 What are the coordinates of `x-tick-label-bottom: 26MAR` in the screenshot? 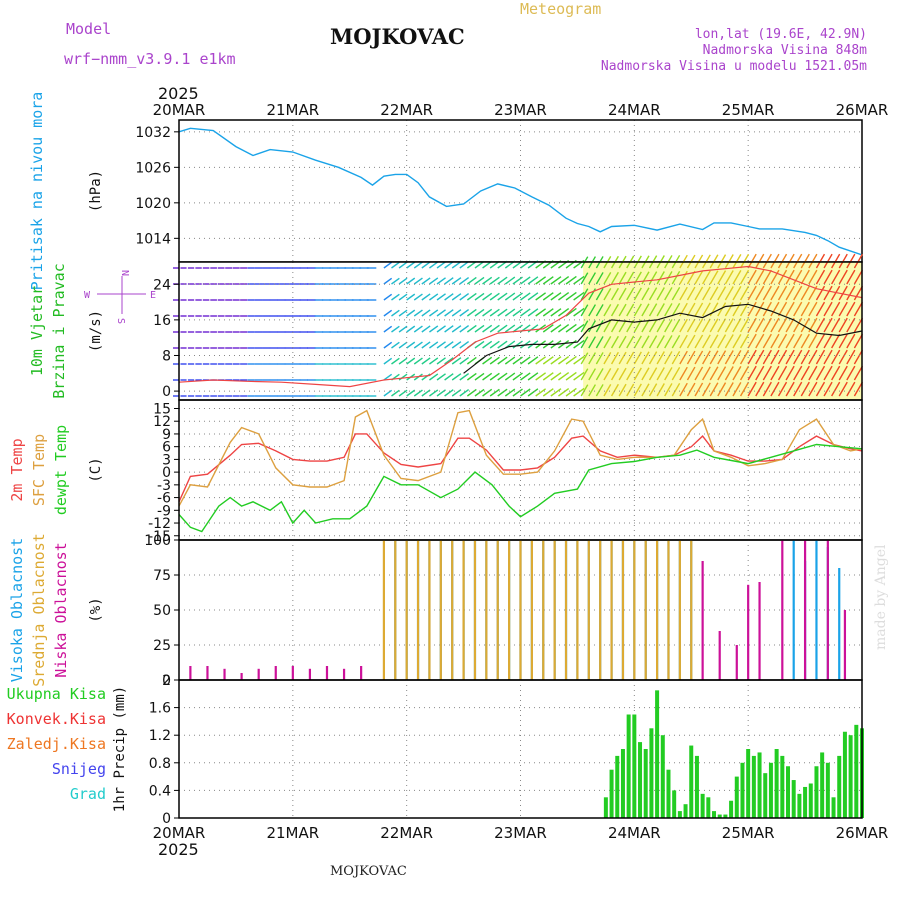 It's located at (862, 833).